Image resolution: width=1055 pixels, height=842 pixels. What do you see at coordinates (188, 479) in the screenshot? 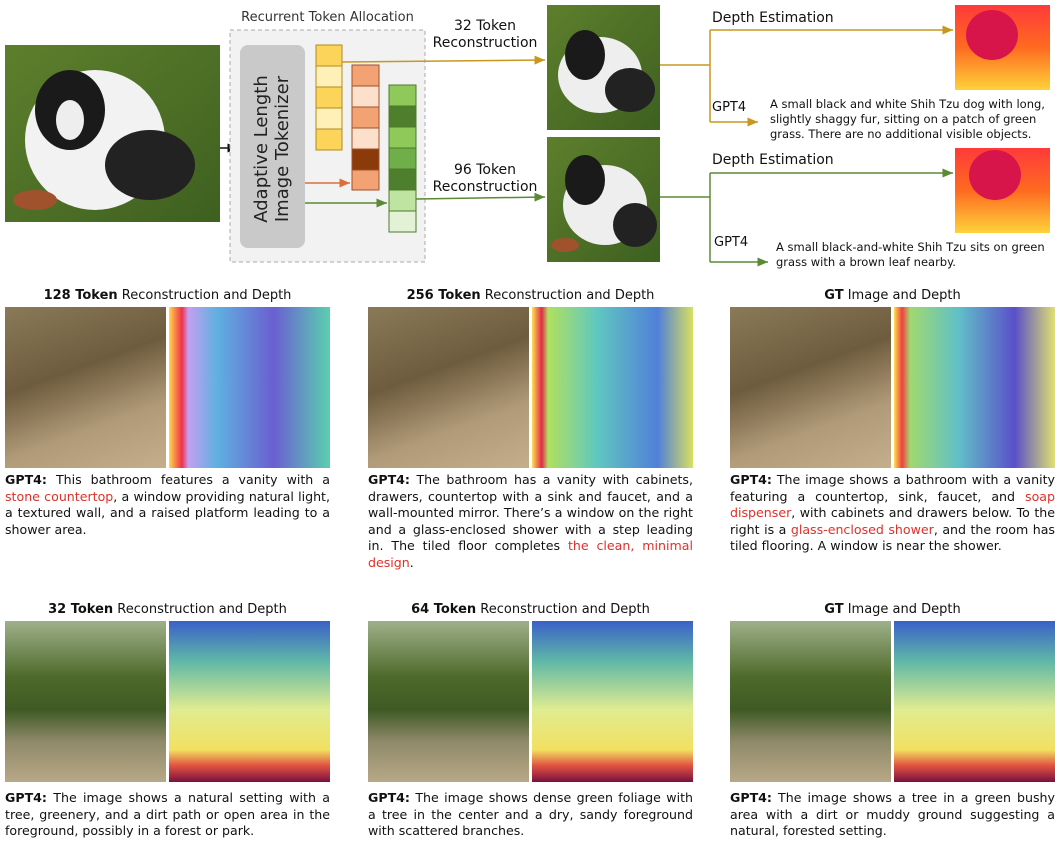
I see `caption-text: This bathroom features a vanity with a` at bounding box center [188, 479].